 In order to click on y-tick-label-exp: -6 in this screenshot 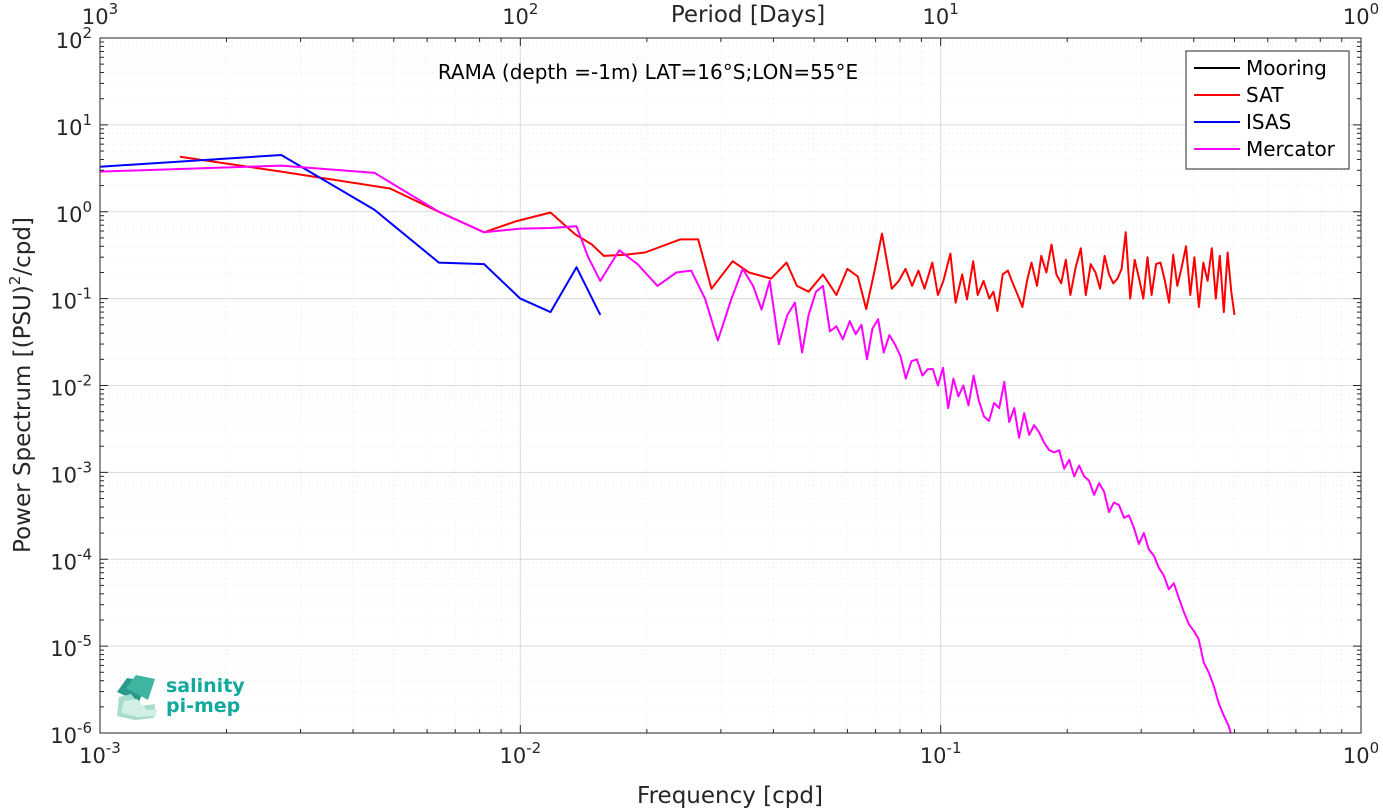, I will do `click(84, 728)`.